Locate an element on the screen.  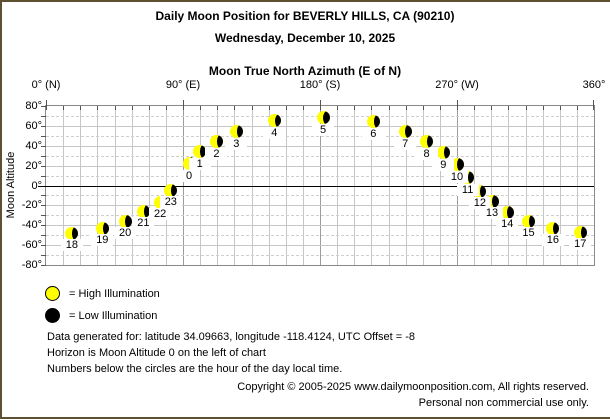
hour-label: 6 is located at coordinates (373, 133).